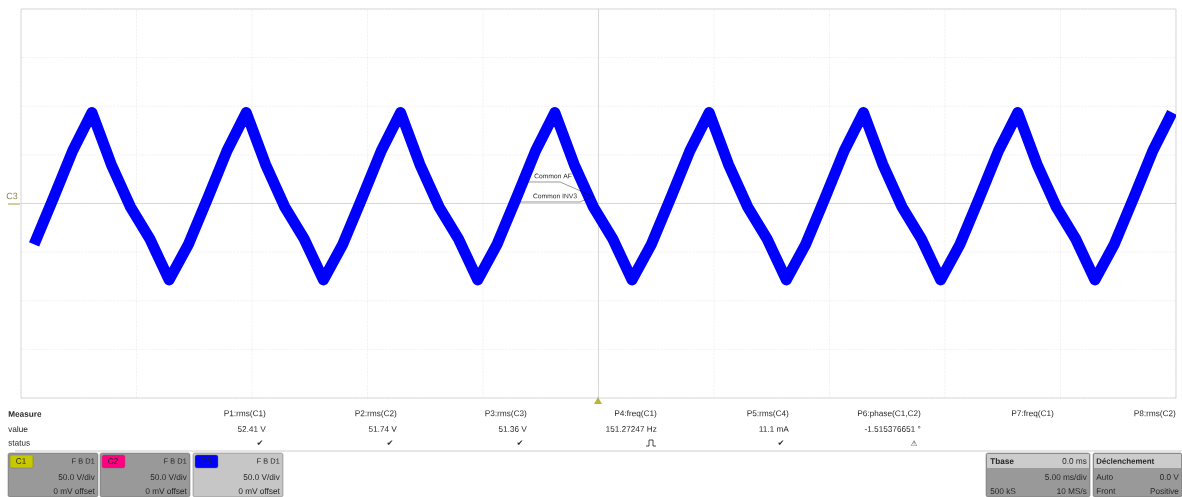 This screenshot has width=1182, height=497. What do you see at coordinates (1104, 477) in the screenshot?
I see `text: Auto` at bounding box center [1104, 477].